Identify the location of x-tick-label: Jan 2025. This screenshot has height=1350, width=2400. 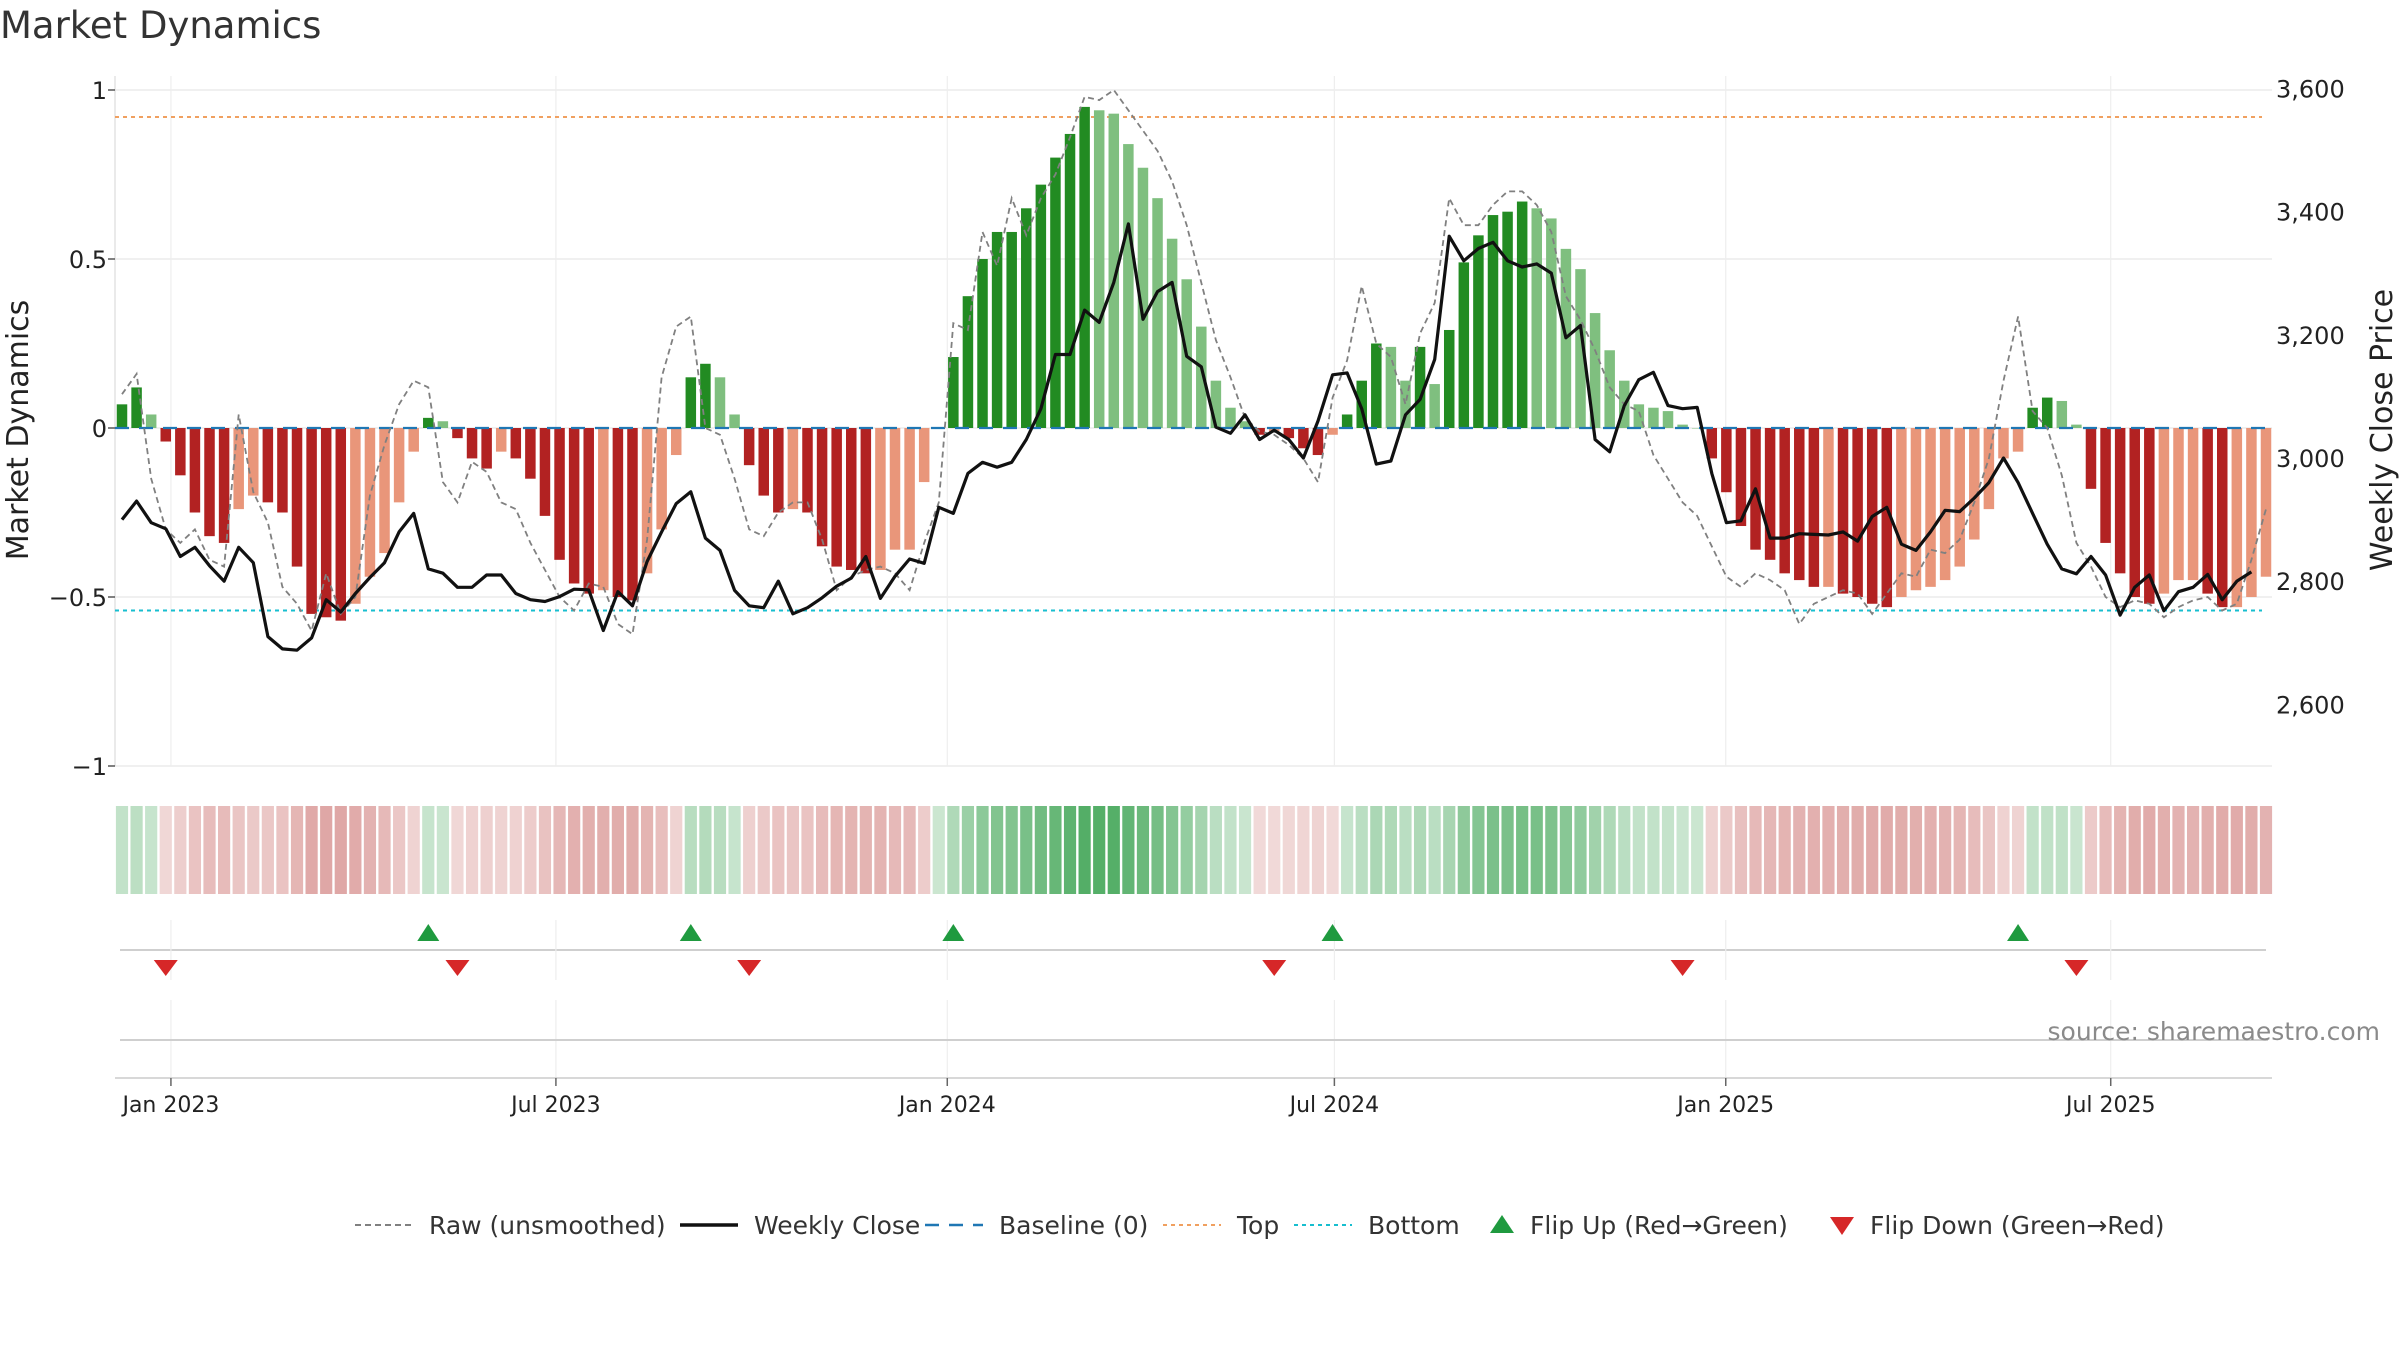
(1724, 1105).